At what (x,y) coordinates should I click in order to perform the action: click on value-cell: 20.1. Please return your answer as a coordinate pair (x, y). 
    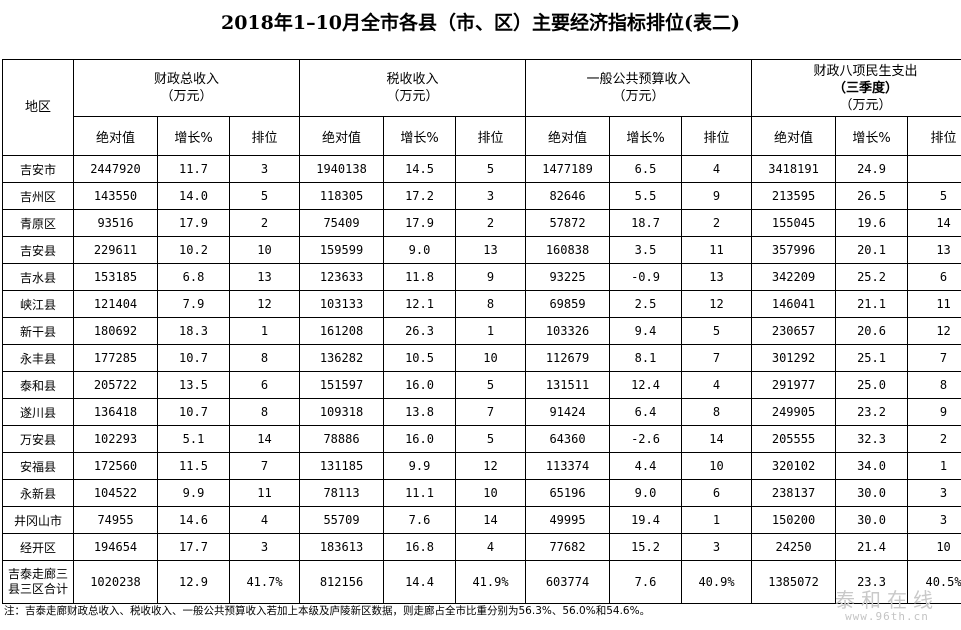
    Looking at the image, I should click on (872, 250).